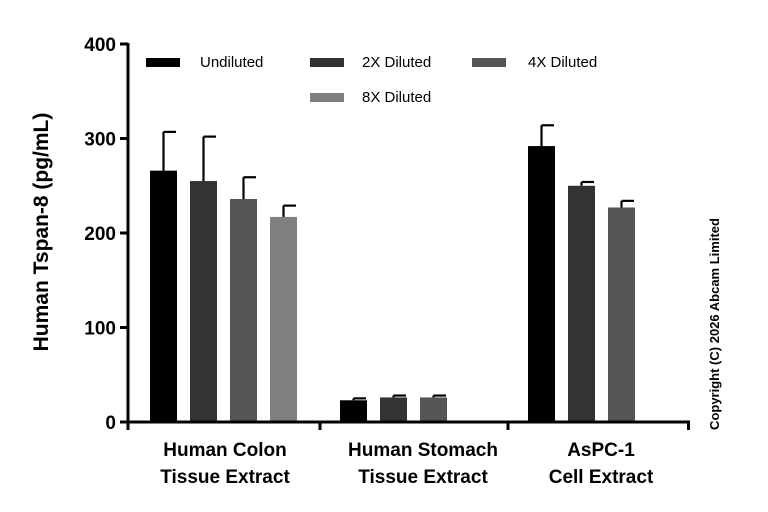  Describe the element at coordinates (371, 80) in the screenshot. I see `legend: Undiluted 2X Diluted 4X Diluted 8X Diluted` at that location.